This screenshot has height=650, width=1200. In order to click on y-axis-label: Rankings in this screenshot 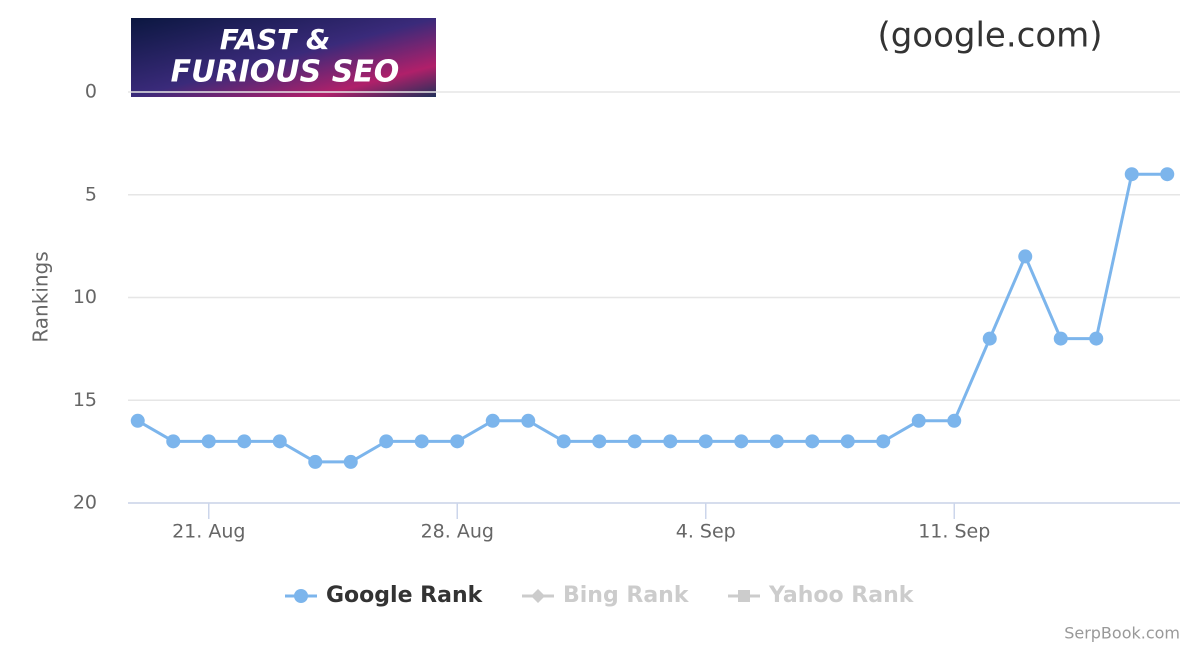, I will do `click(41, 296)`.